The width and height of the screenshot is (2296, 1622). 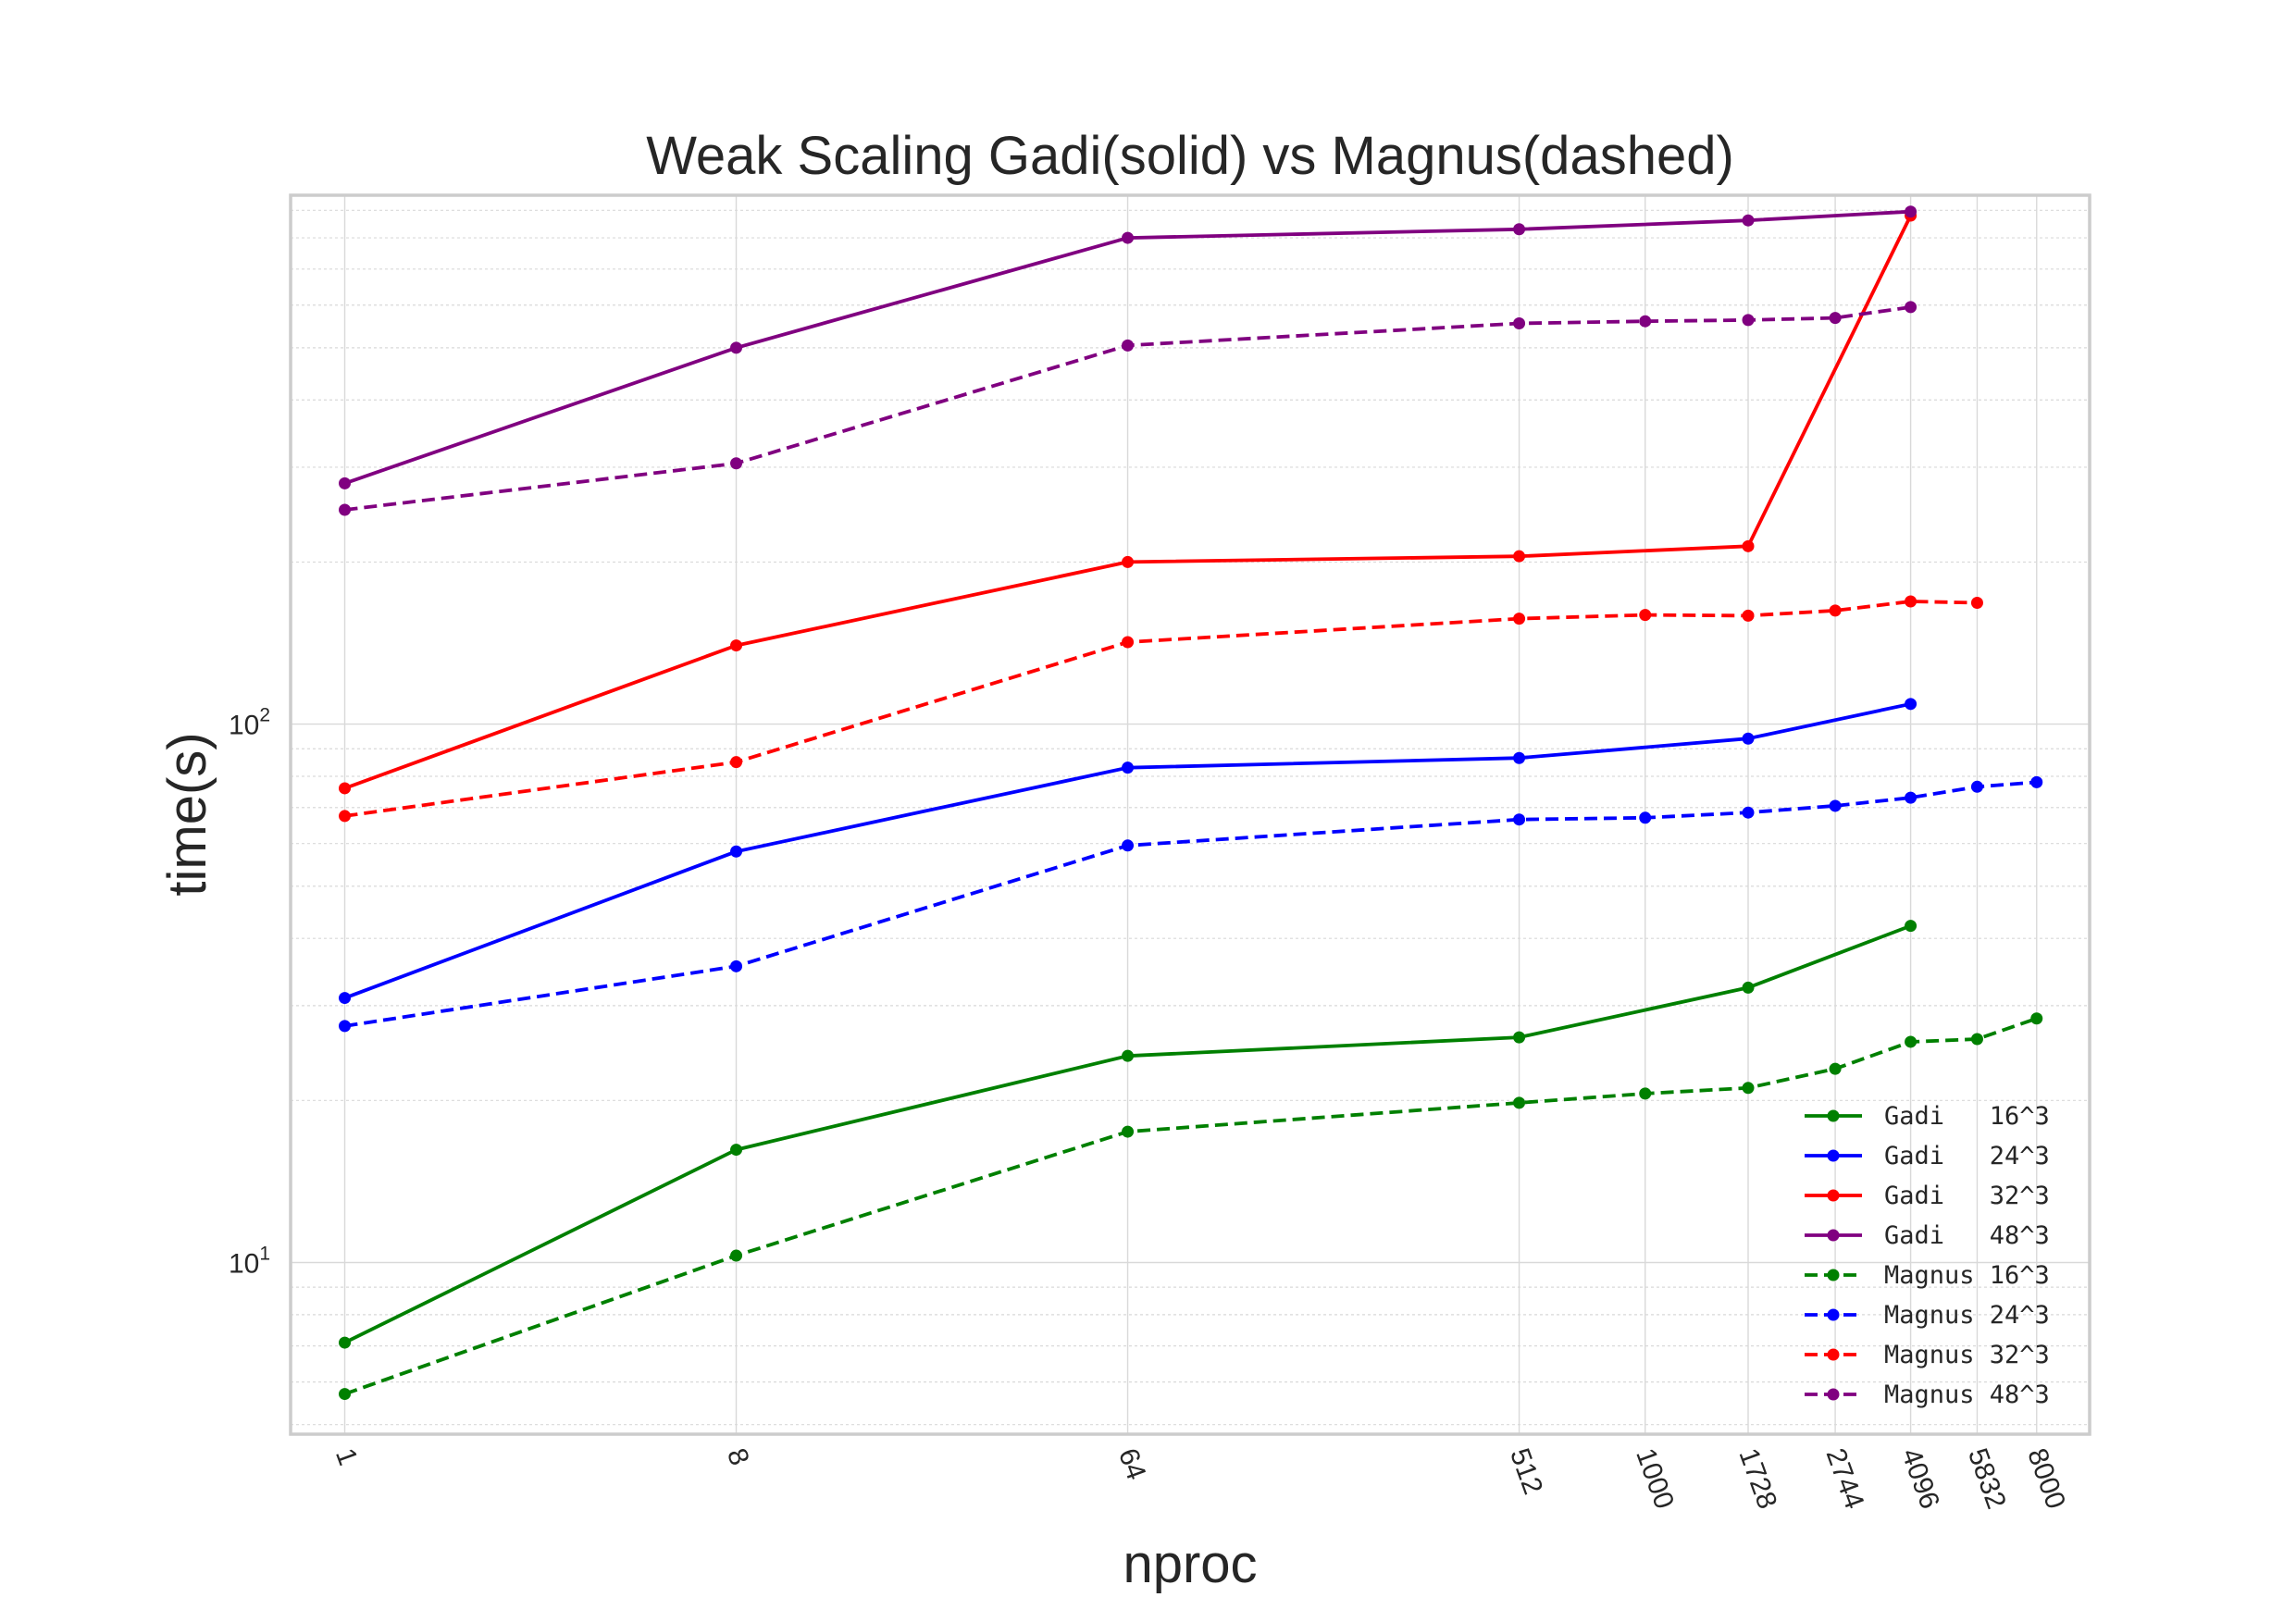 What do you see at coordinates (1967, 1156) in the screenshot?
I see `legend-label-gadi-24-3: Gadi 24^3` at bounding box center [1967, 1156].